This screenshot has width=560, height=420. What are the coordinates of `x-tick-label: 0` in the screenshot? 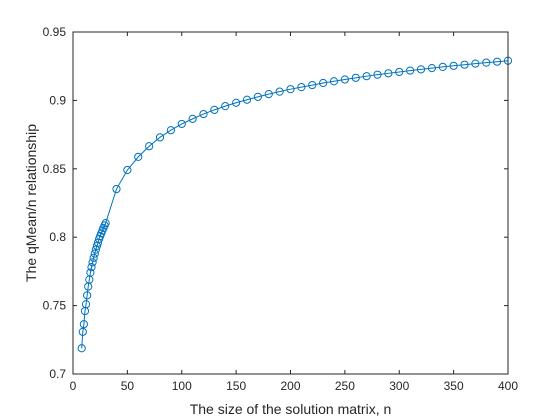 It's located at (73, 386).